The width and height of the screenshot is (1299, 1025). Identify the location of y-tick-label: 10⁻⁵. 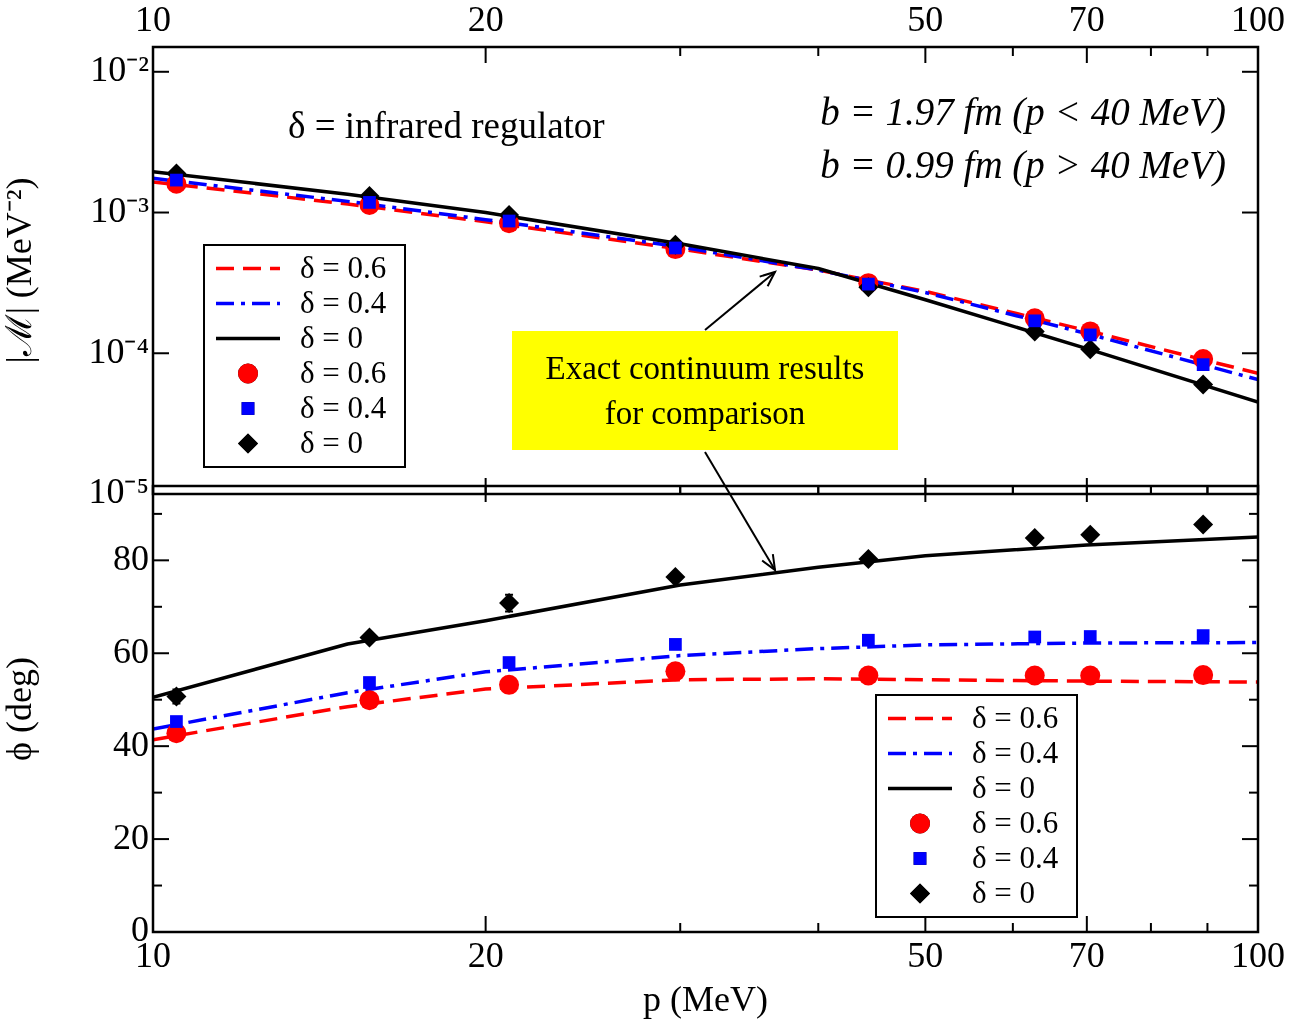
(118, 491).